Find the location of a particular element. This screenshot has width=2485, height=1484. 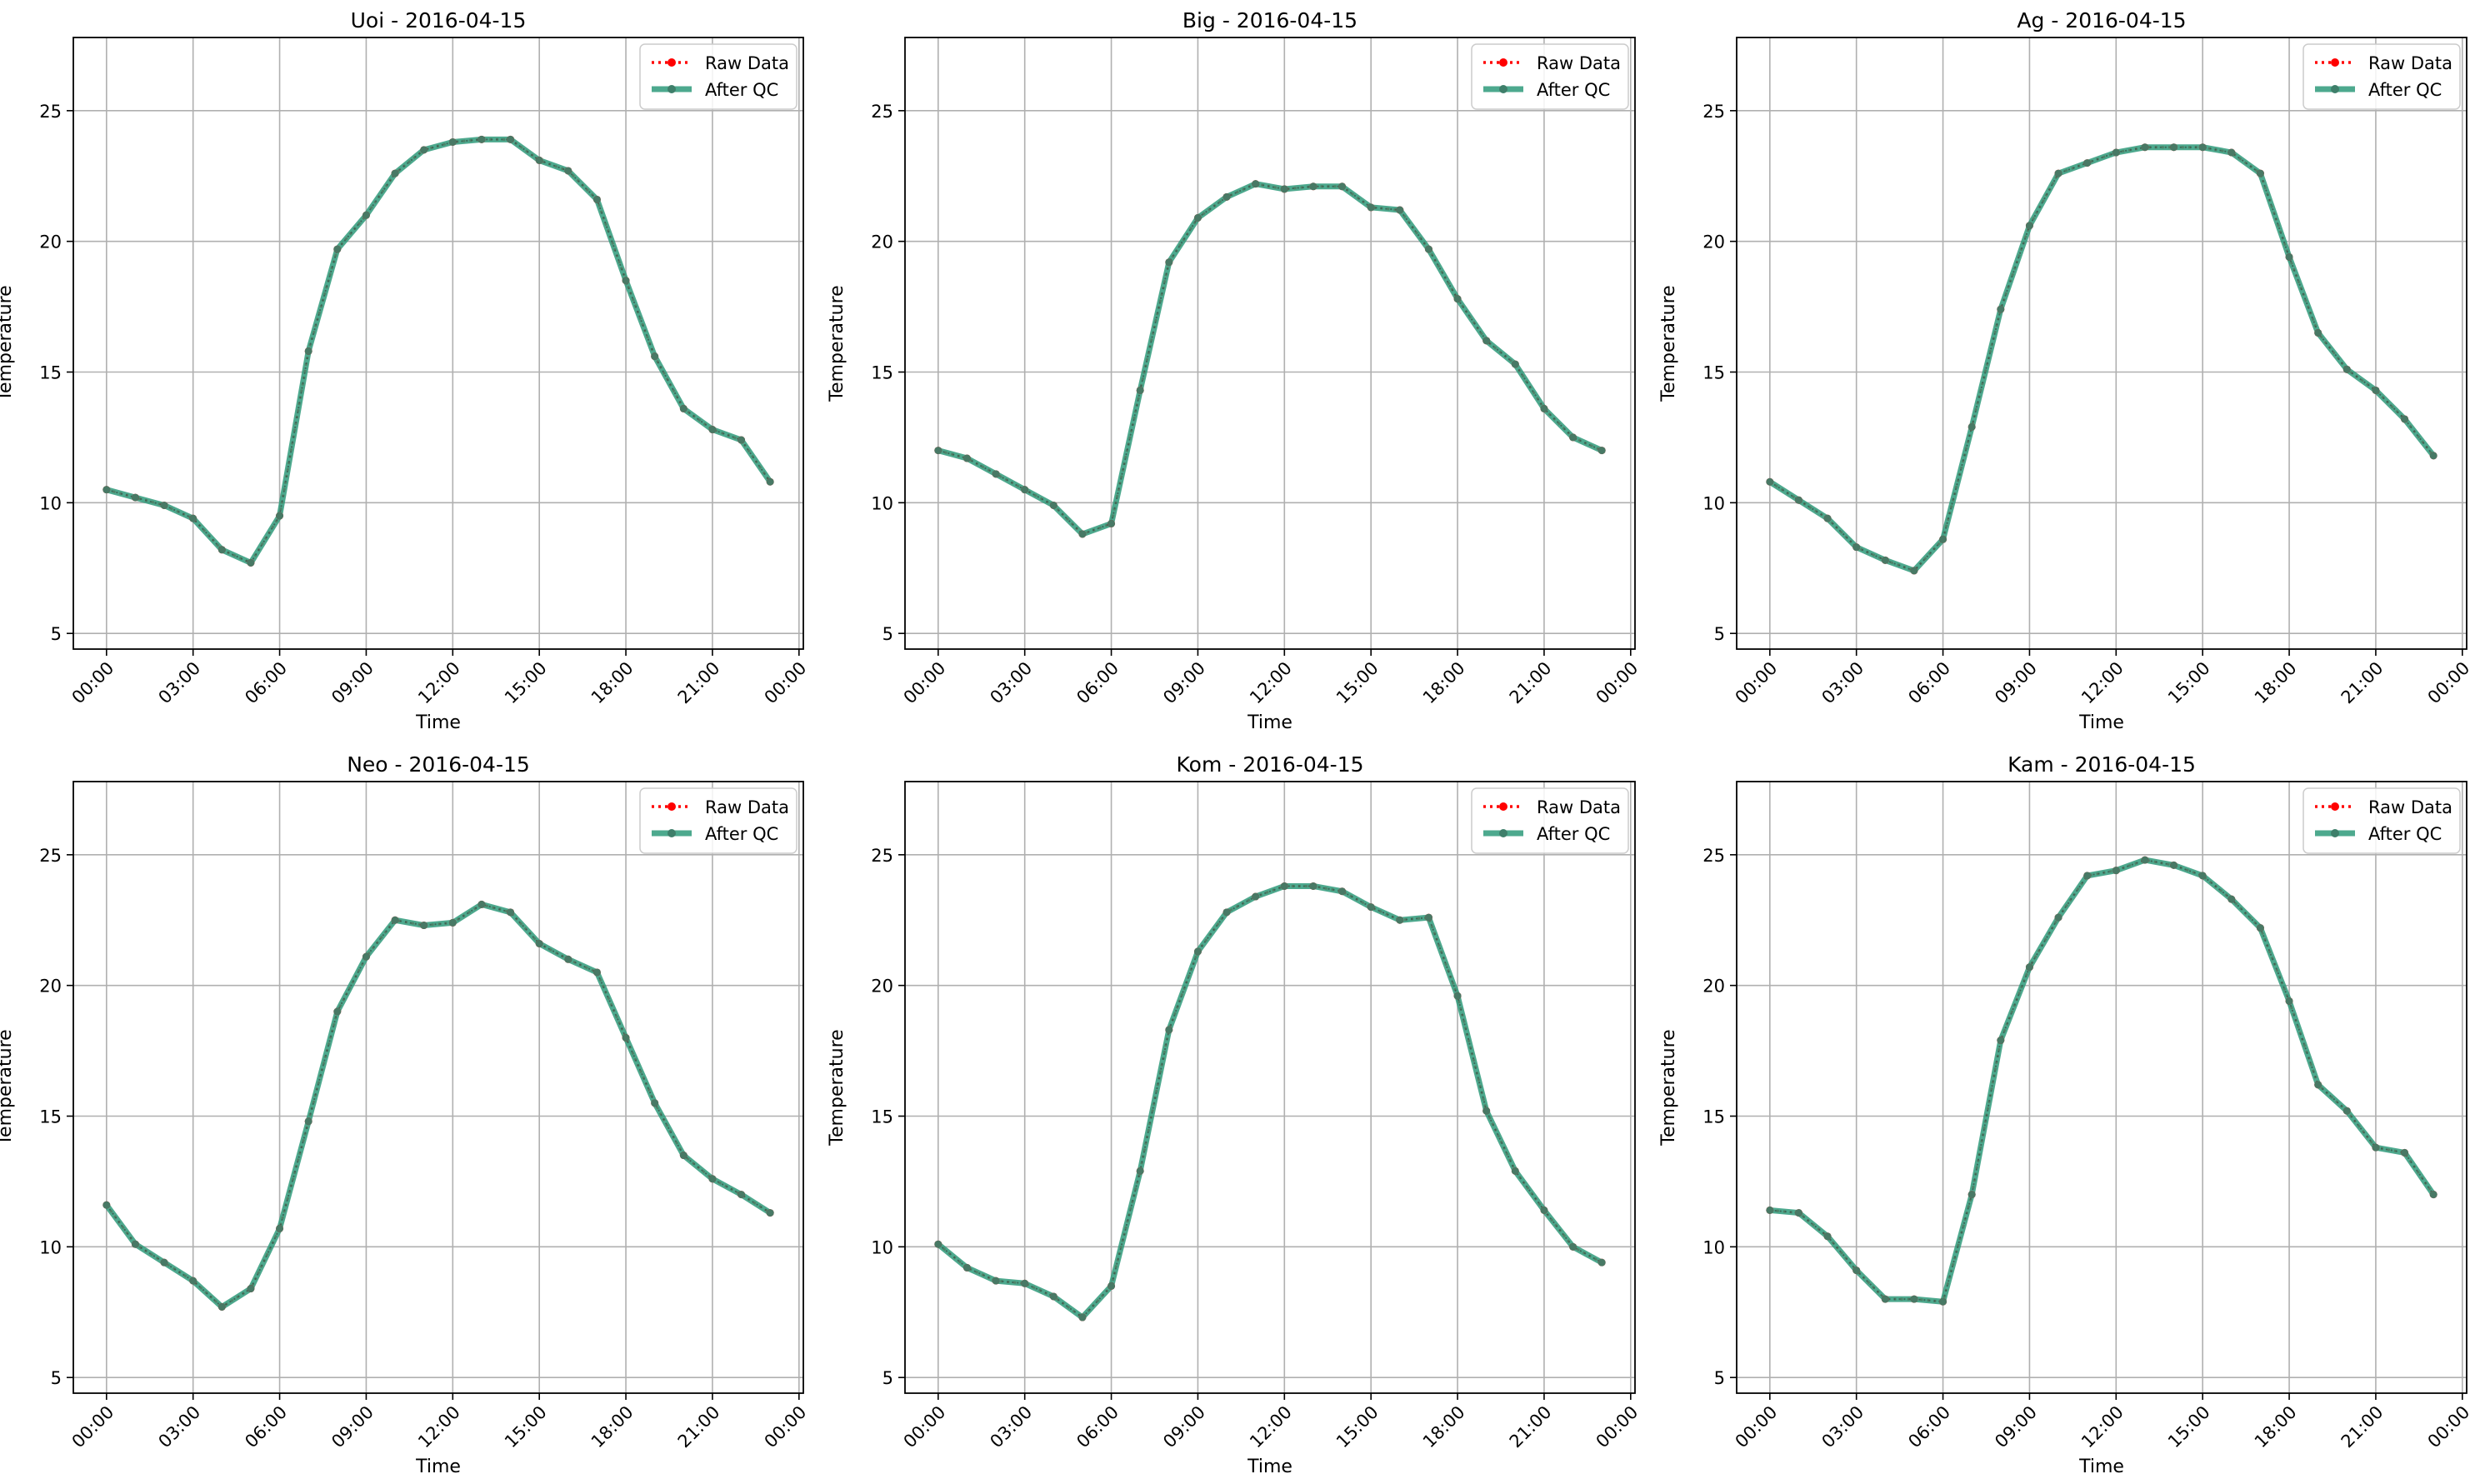

series-line-after-qc is located at coordinates (439, 351).